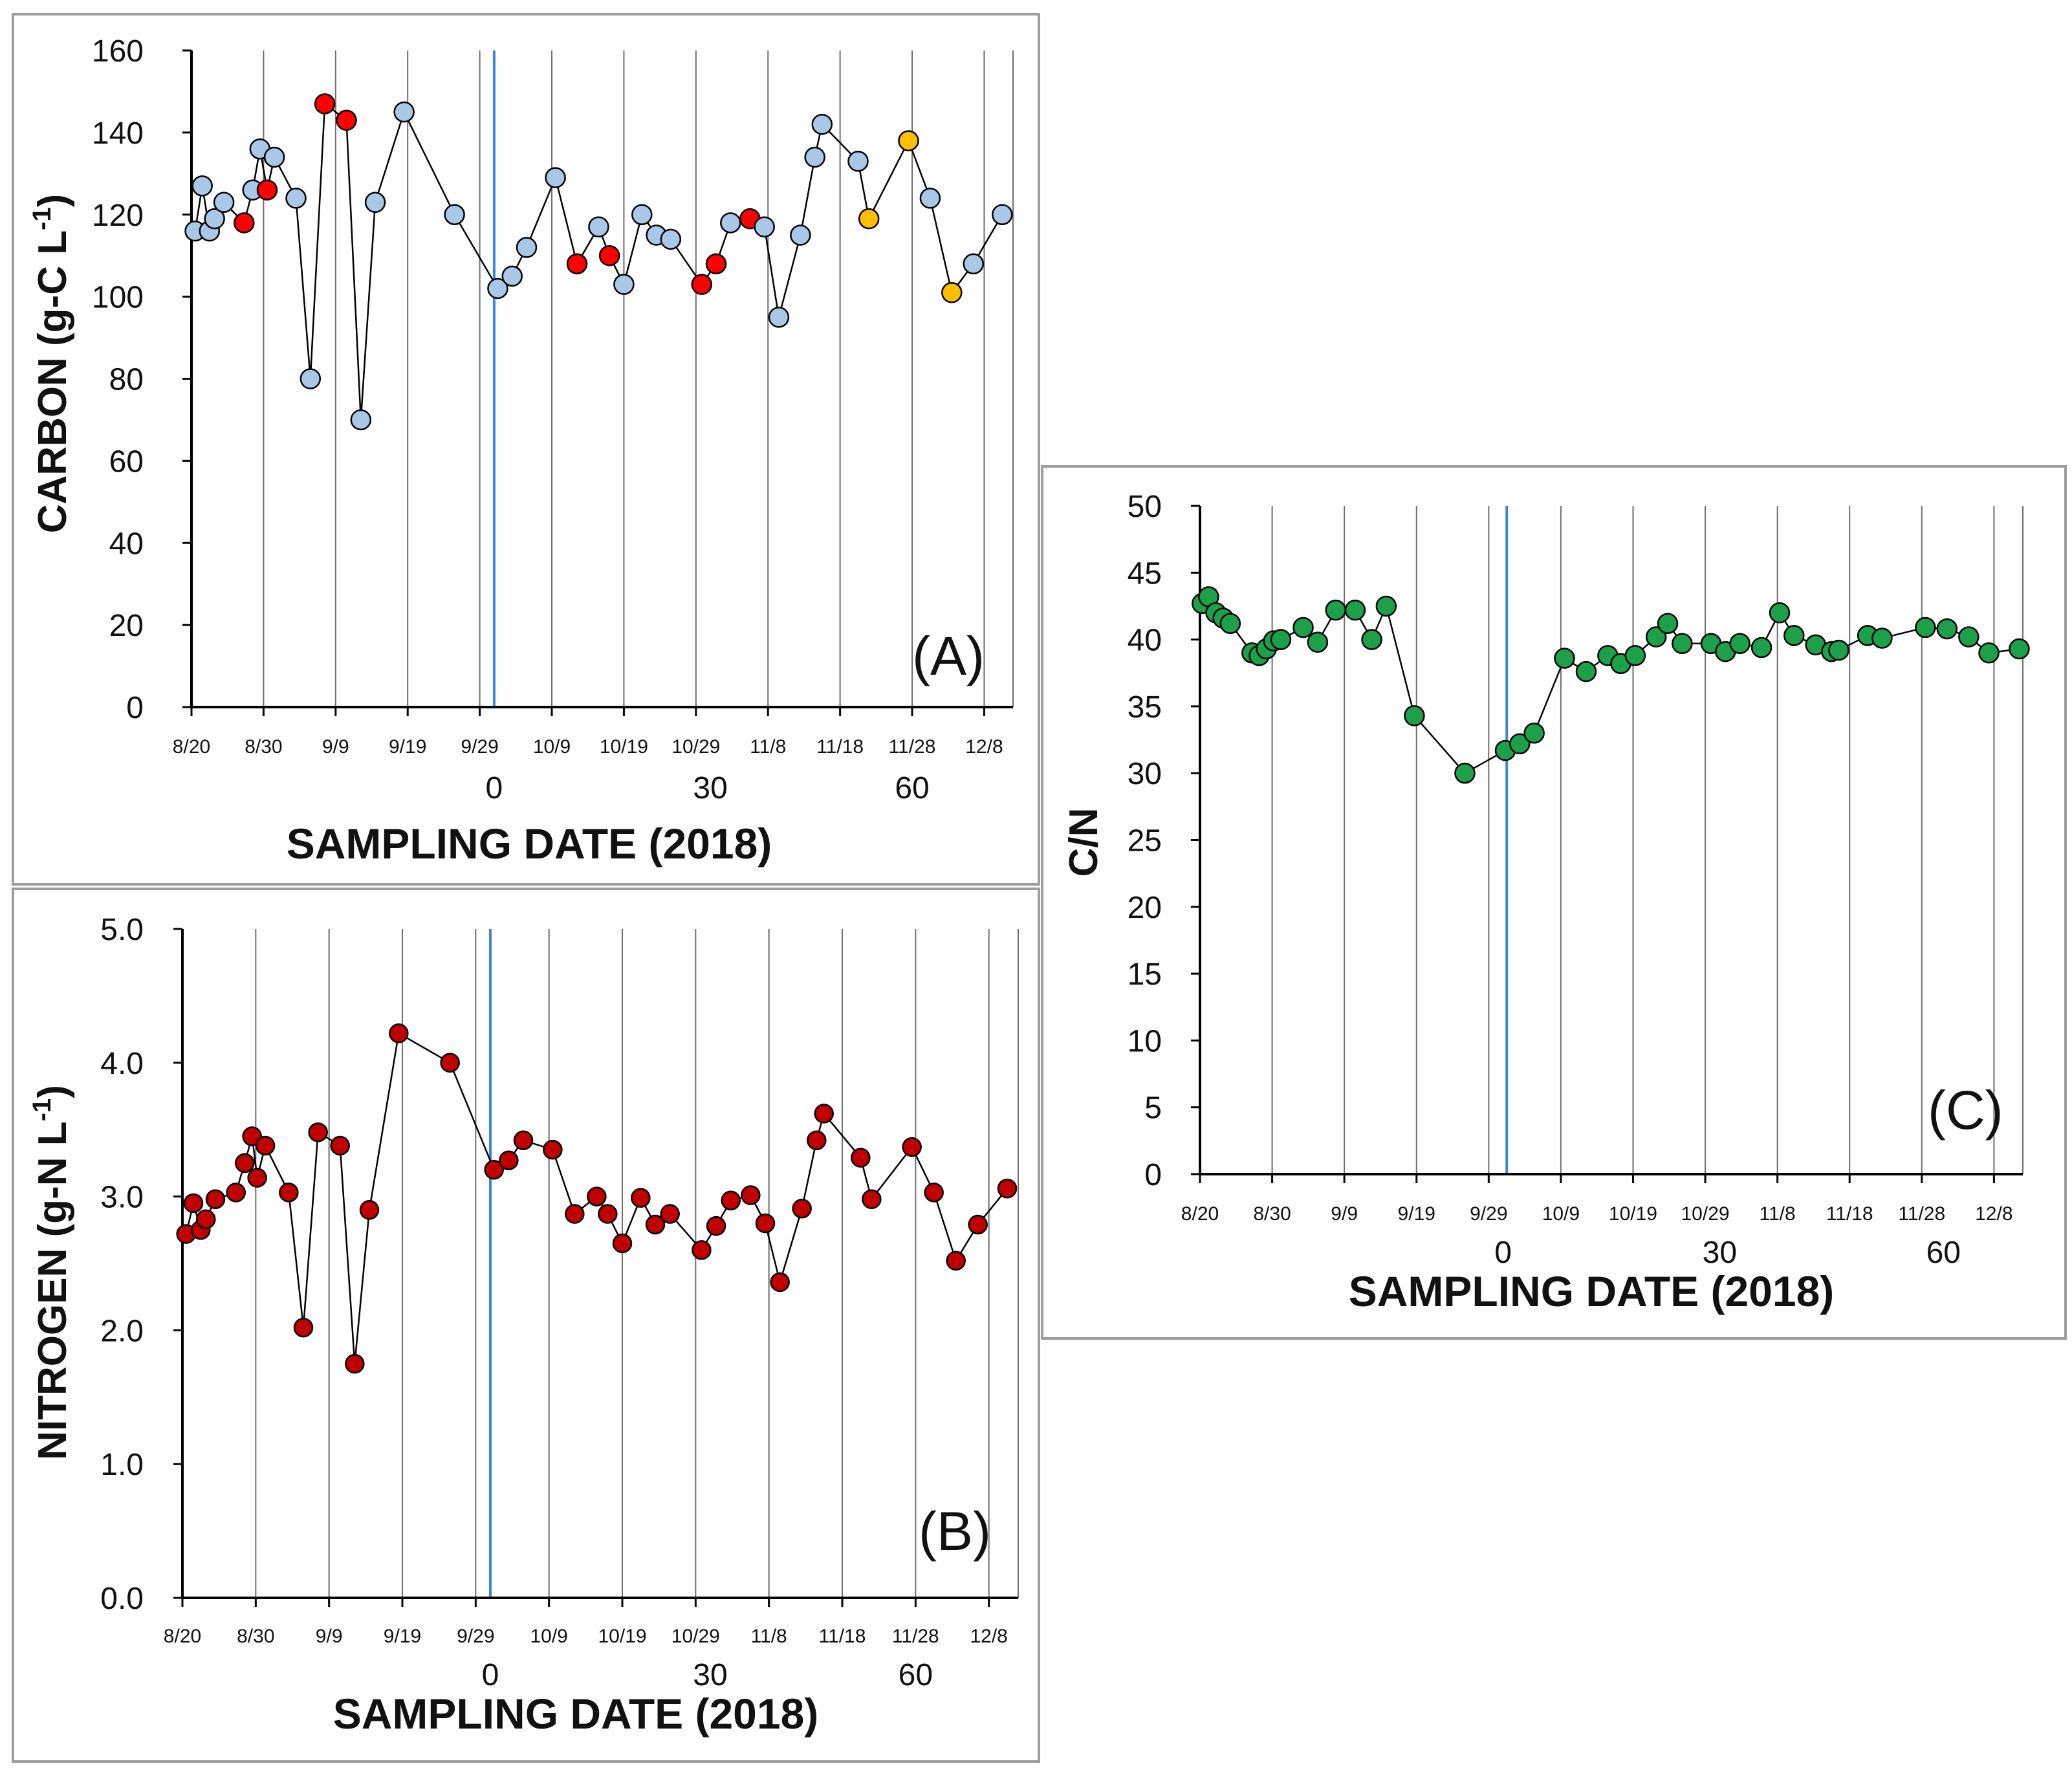 The height and width of the screenshot is (1768, 2072). I want to click on panel-a-ylabel: CARBON (g-C L-1), so click(51, 364).